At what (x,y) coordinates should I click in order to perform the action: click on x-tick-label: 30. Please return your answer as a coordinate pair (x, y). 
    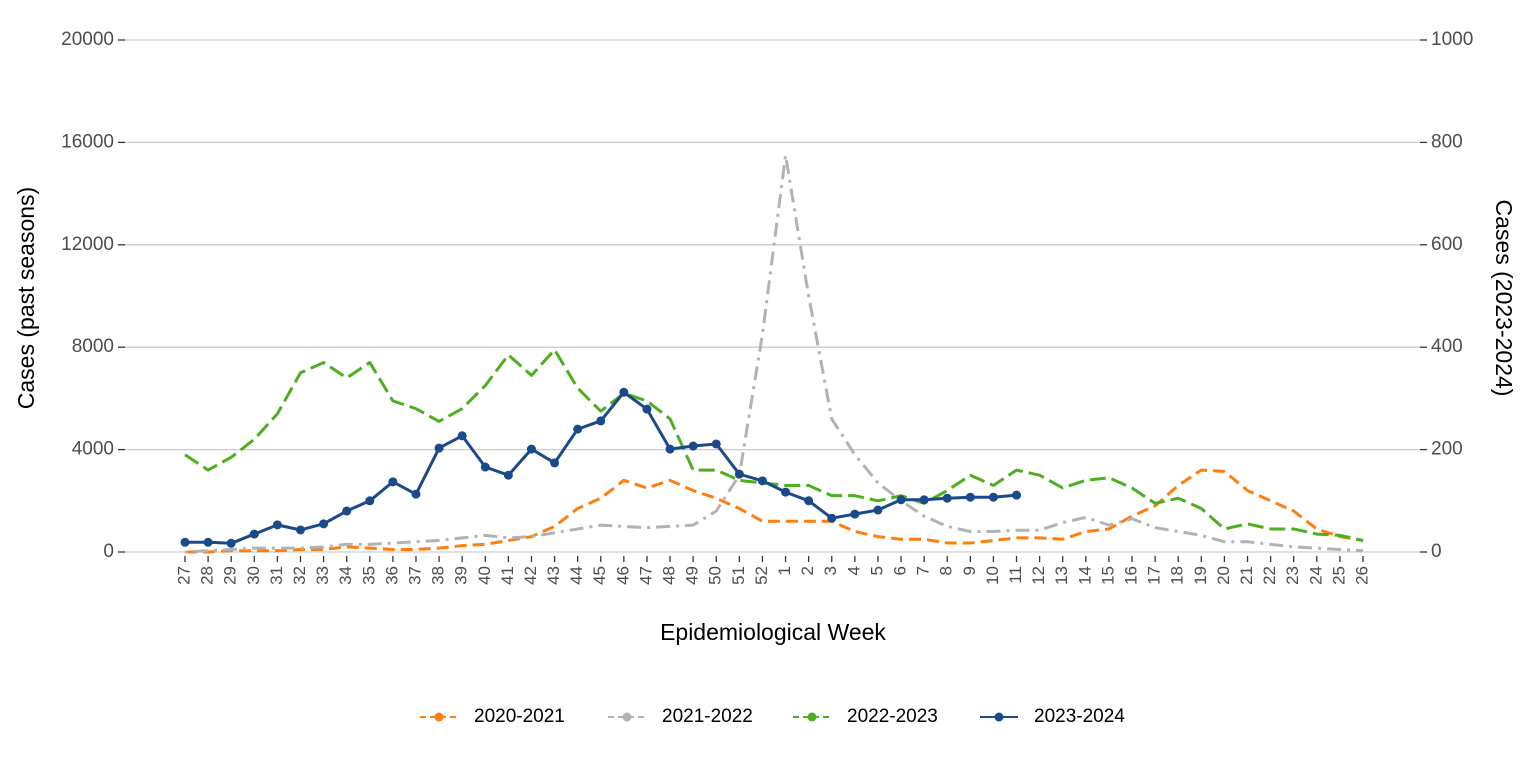
    Looking at the image, I should click on (253, 575).